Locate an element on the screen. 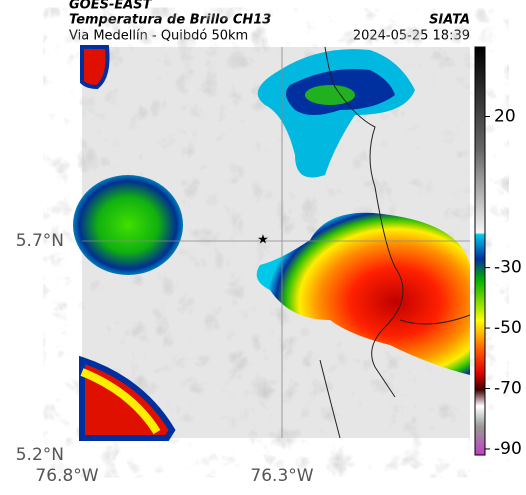  colorbar is located at coordinates (480, 251).